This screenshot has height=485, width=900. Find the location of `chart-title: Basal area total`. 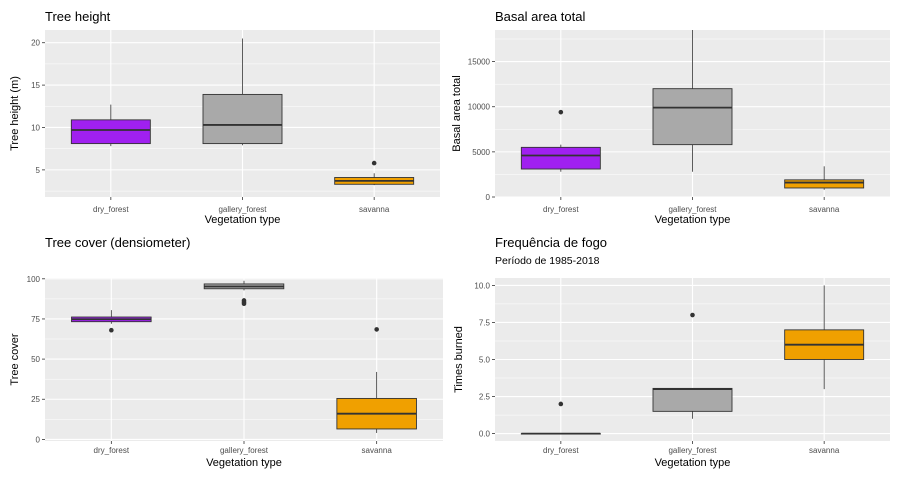

chart-title: Basal area total is located at coordinates (540, 16).